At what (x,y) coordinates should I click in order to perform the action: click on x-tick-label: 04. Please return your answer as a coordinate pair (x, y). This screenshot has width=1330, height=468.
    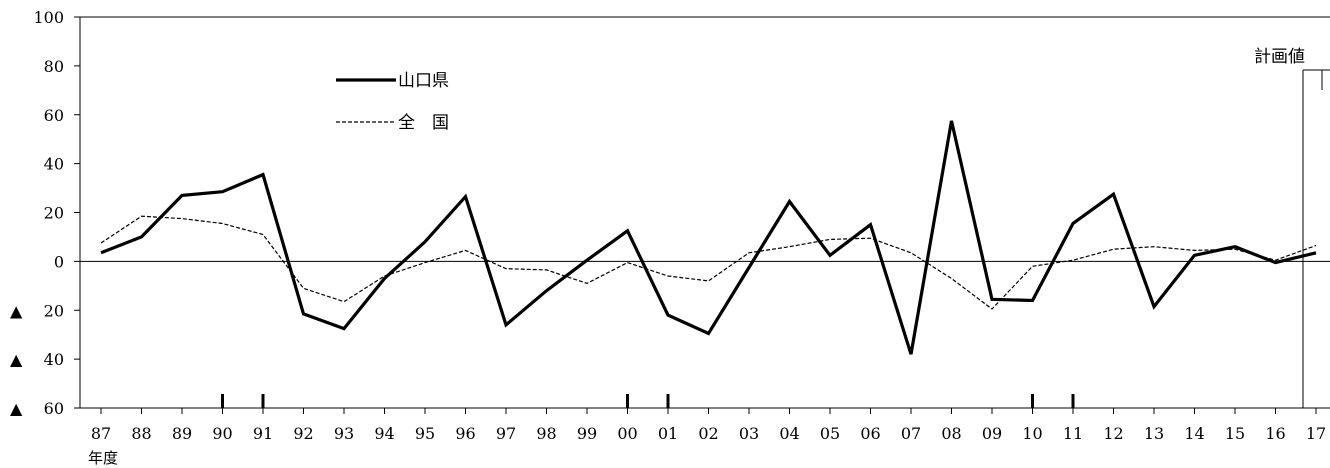
    Looking at the image, I should click on (789, 433).